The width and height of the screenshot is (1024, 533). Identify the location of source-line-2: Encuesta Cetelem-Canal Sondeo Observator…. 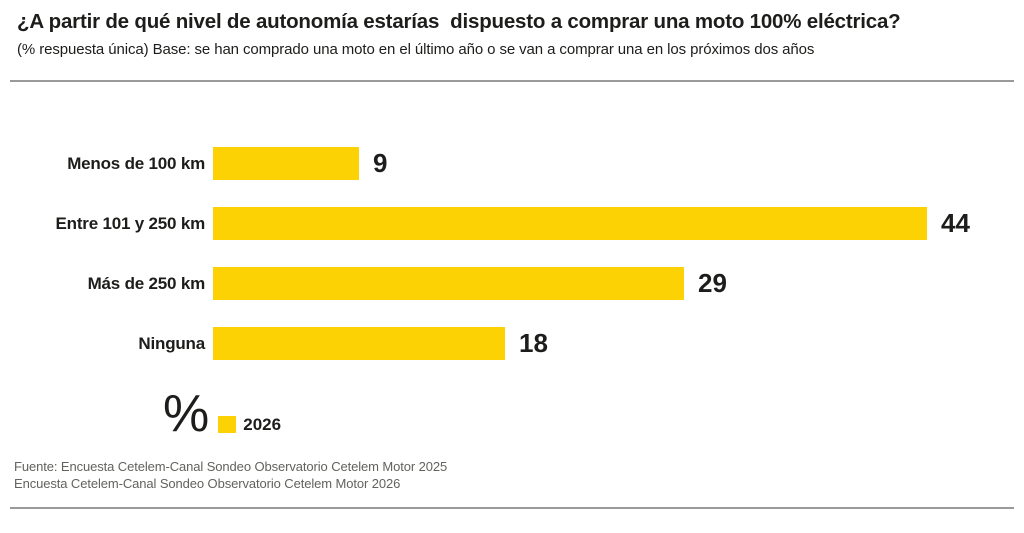
(207, 483).